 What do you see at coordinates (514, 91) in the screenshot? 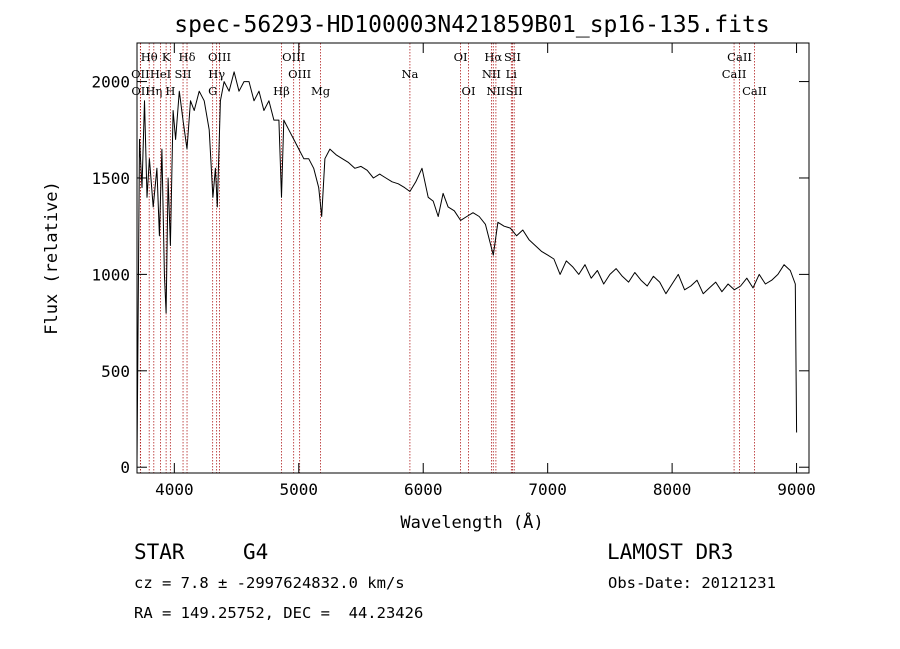
I see `line-label-s2-6731: SII` at bounding box center [514, 91].